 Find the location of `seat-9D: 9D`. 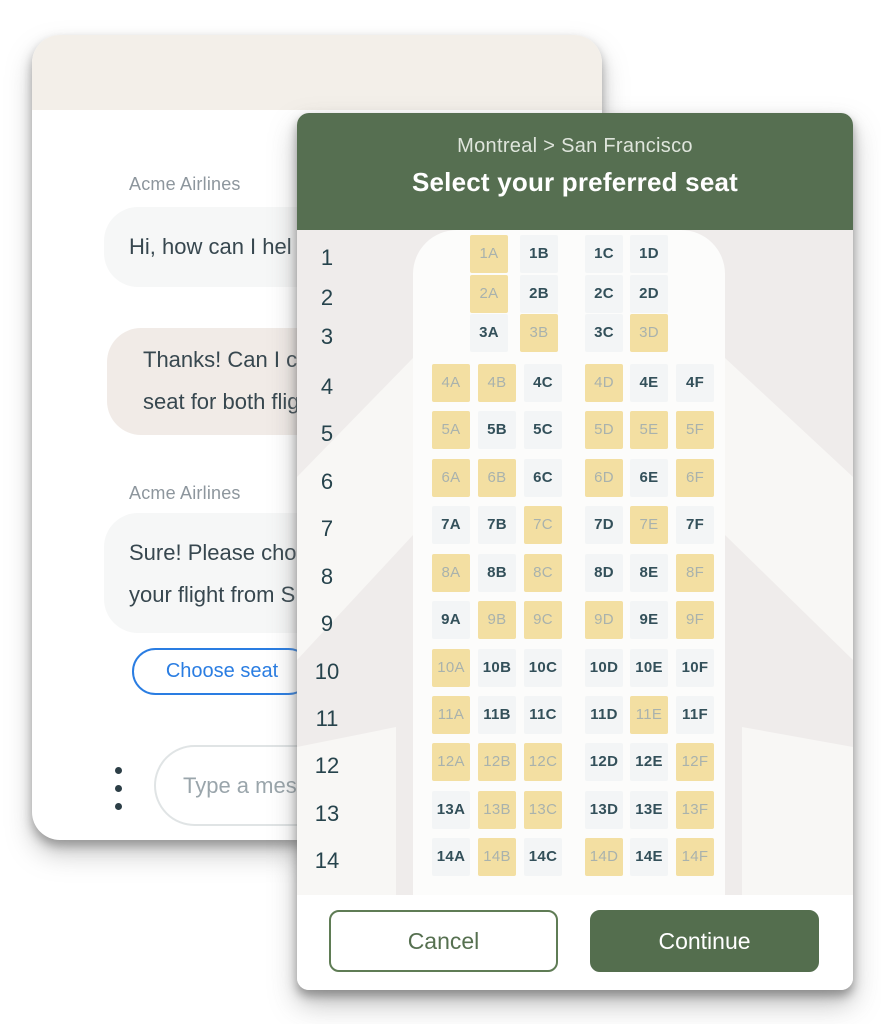

seat-9D: 9D is located at coordinates (604, 620).